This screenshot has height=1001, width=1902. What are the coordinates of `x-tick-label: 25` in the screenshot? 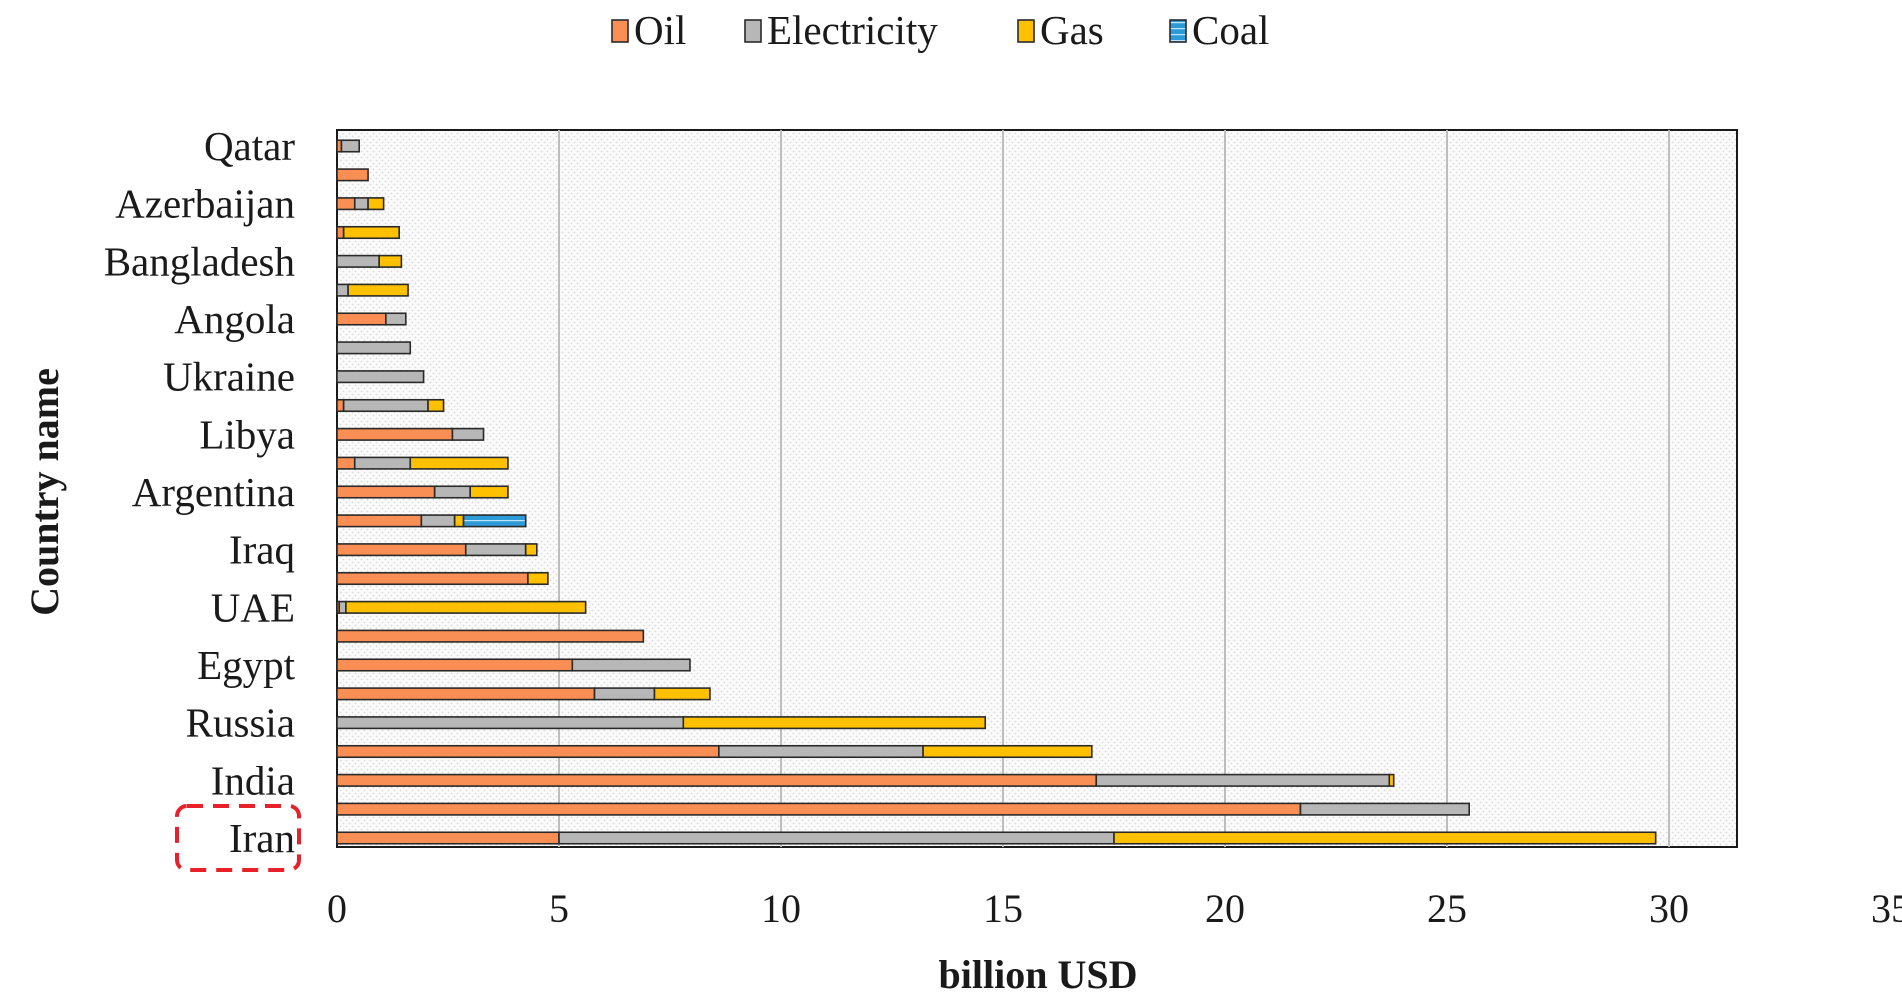 It's located at (1447, 908).